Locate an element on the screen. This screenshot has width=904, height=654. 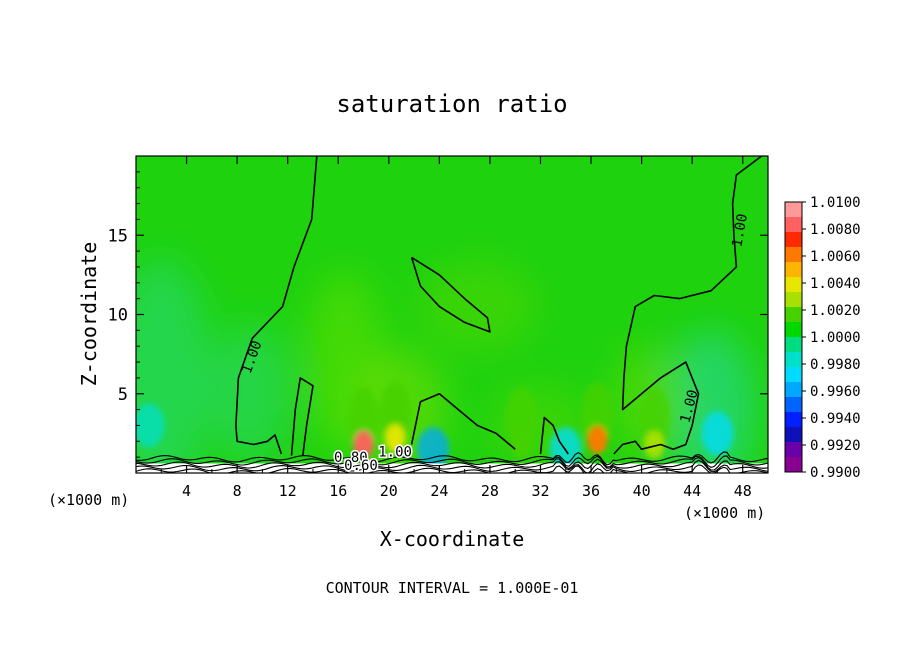
colorbar-label: 1.0000 is located at coordinates (835, 338).